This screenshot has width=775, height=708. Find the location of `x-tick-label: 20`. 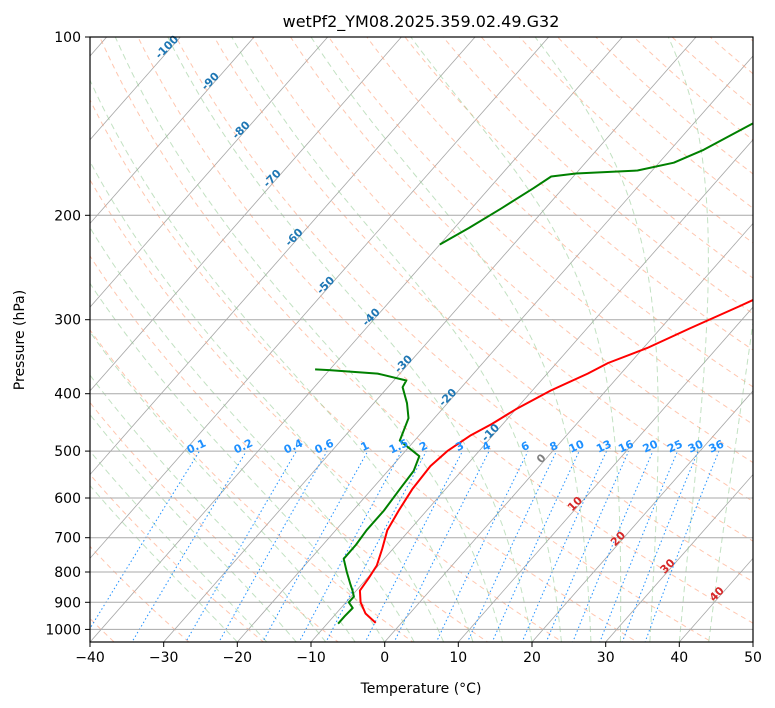

x-tick-label: 20 is located at coordinates (532, 658).